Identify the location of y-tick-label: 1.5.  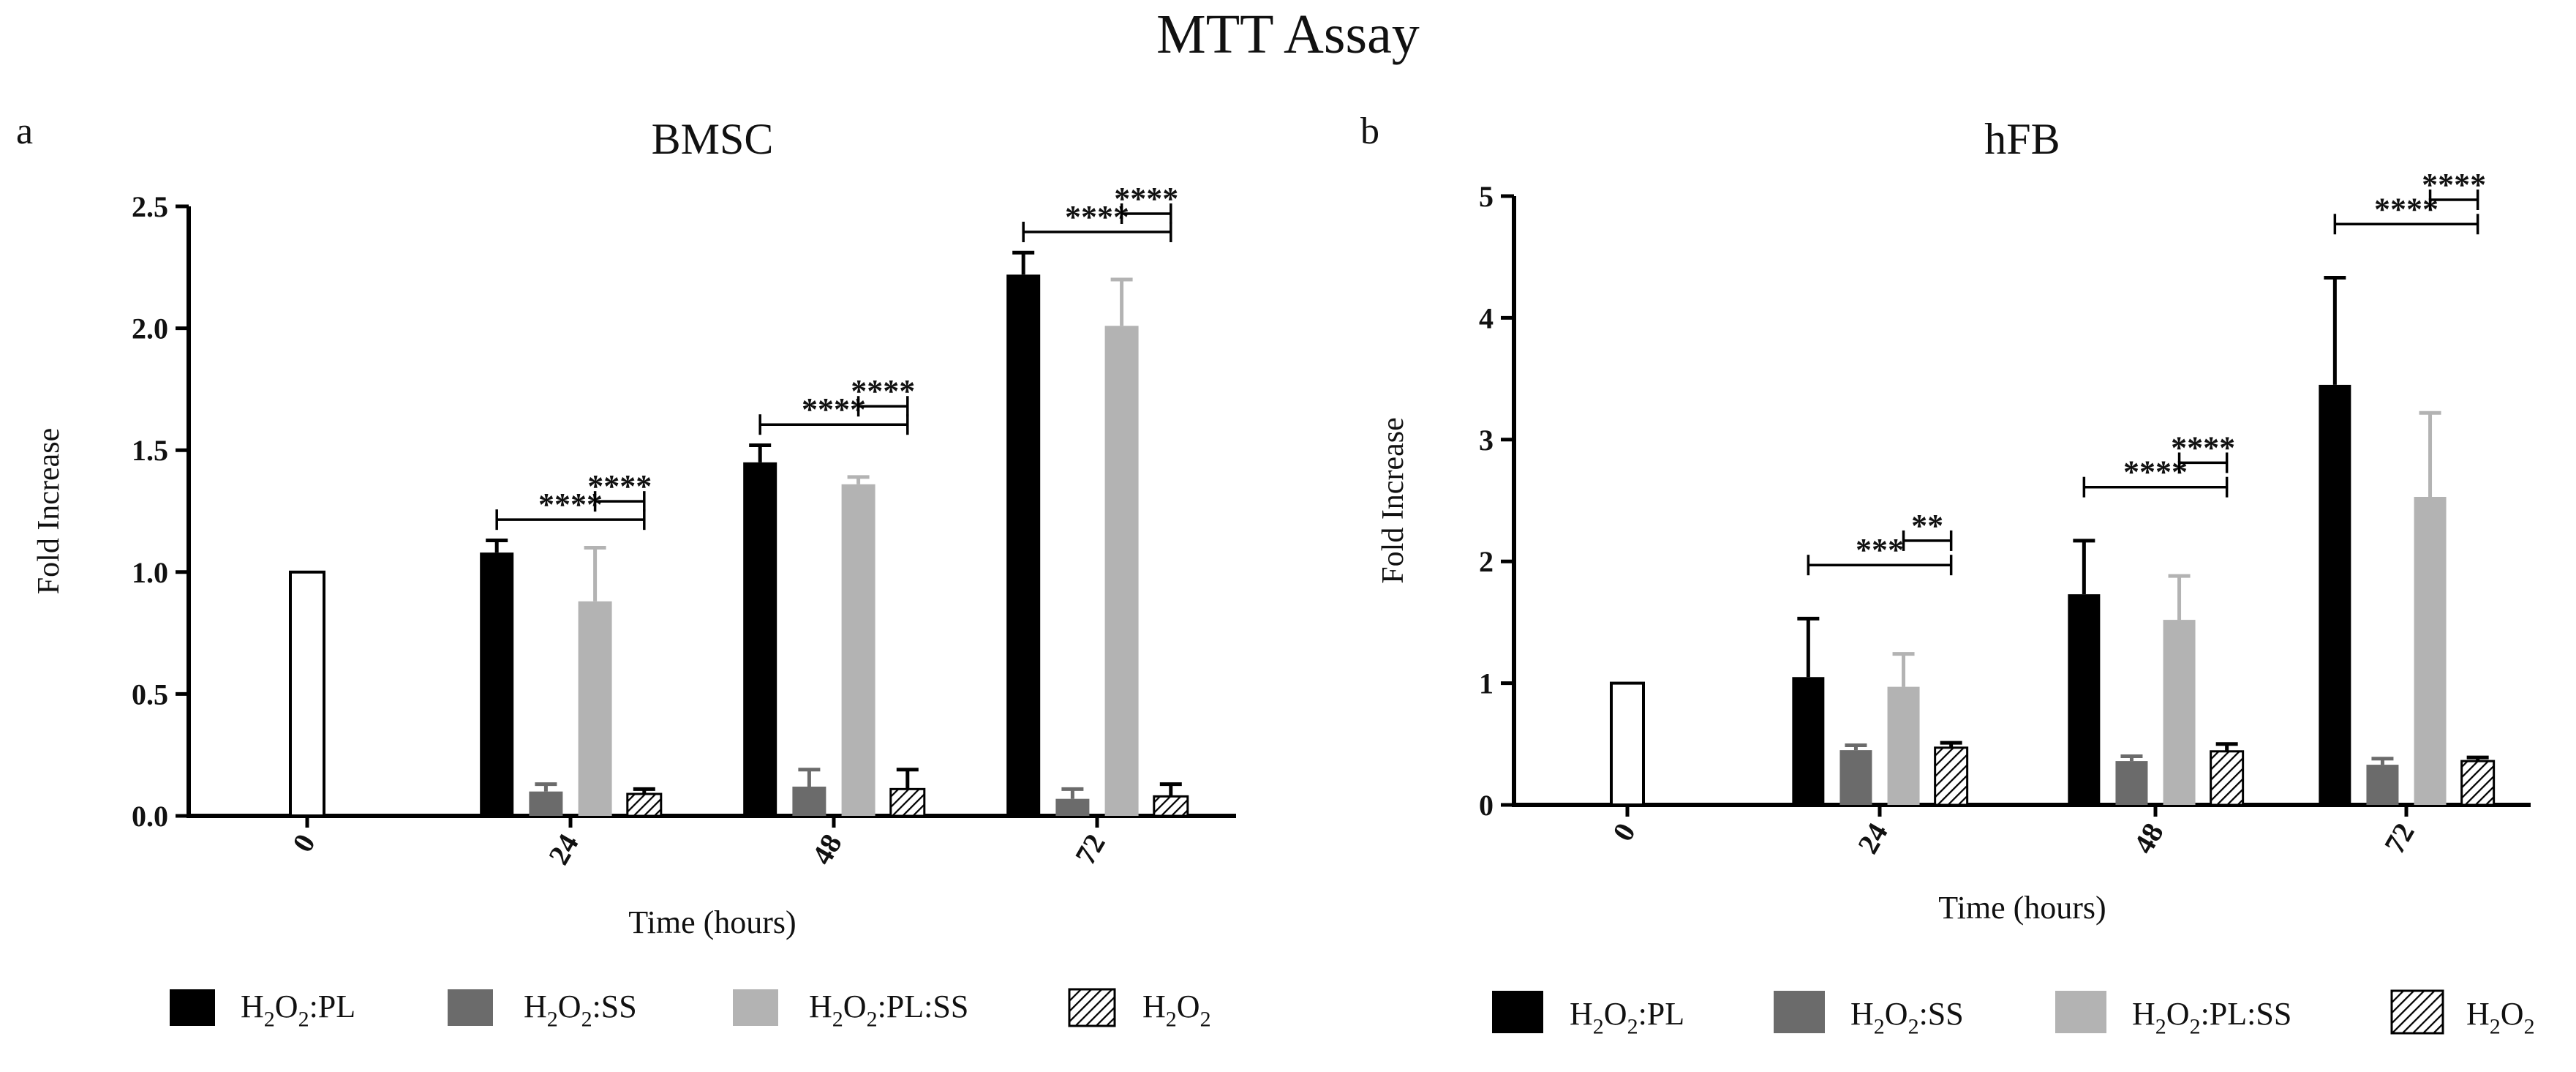
(150, 450).